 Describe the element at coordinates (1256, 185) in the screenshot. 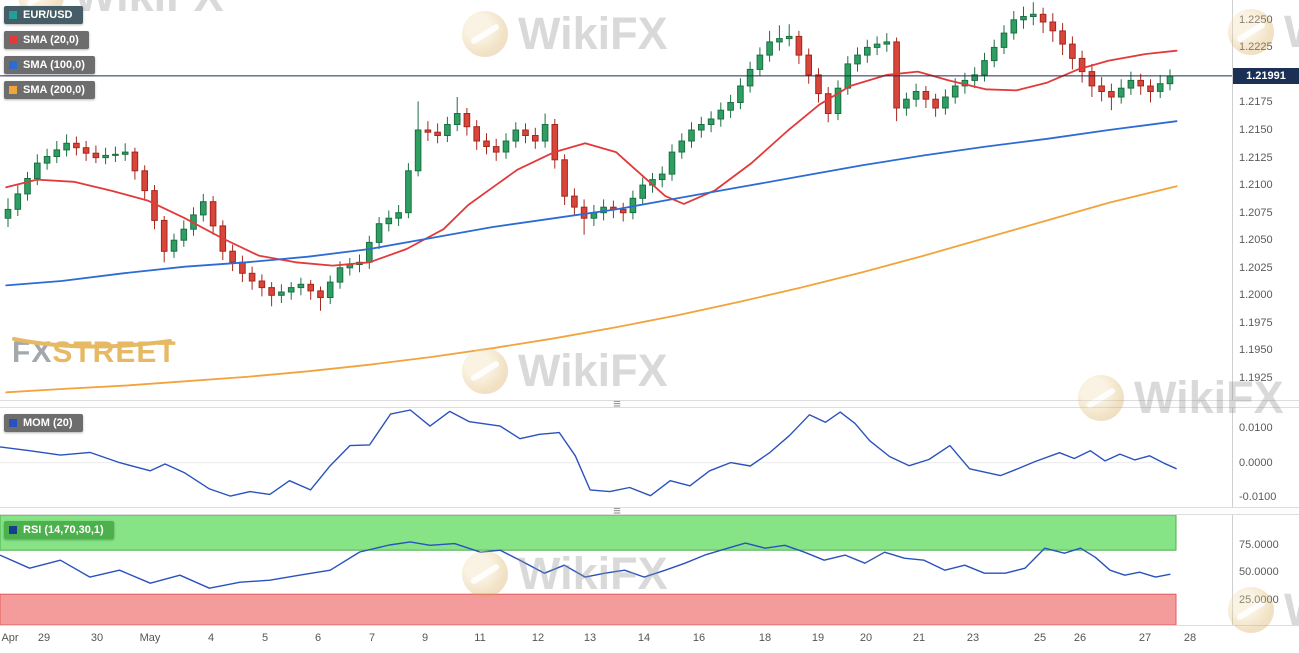

I see `price-tick-label: 1.2100` at that location.